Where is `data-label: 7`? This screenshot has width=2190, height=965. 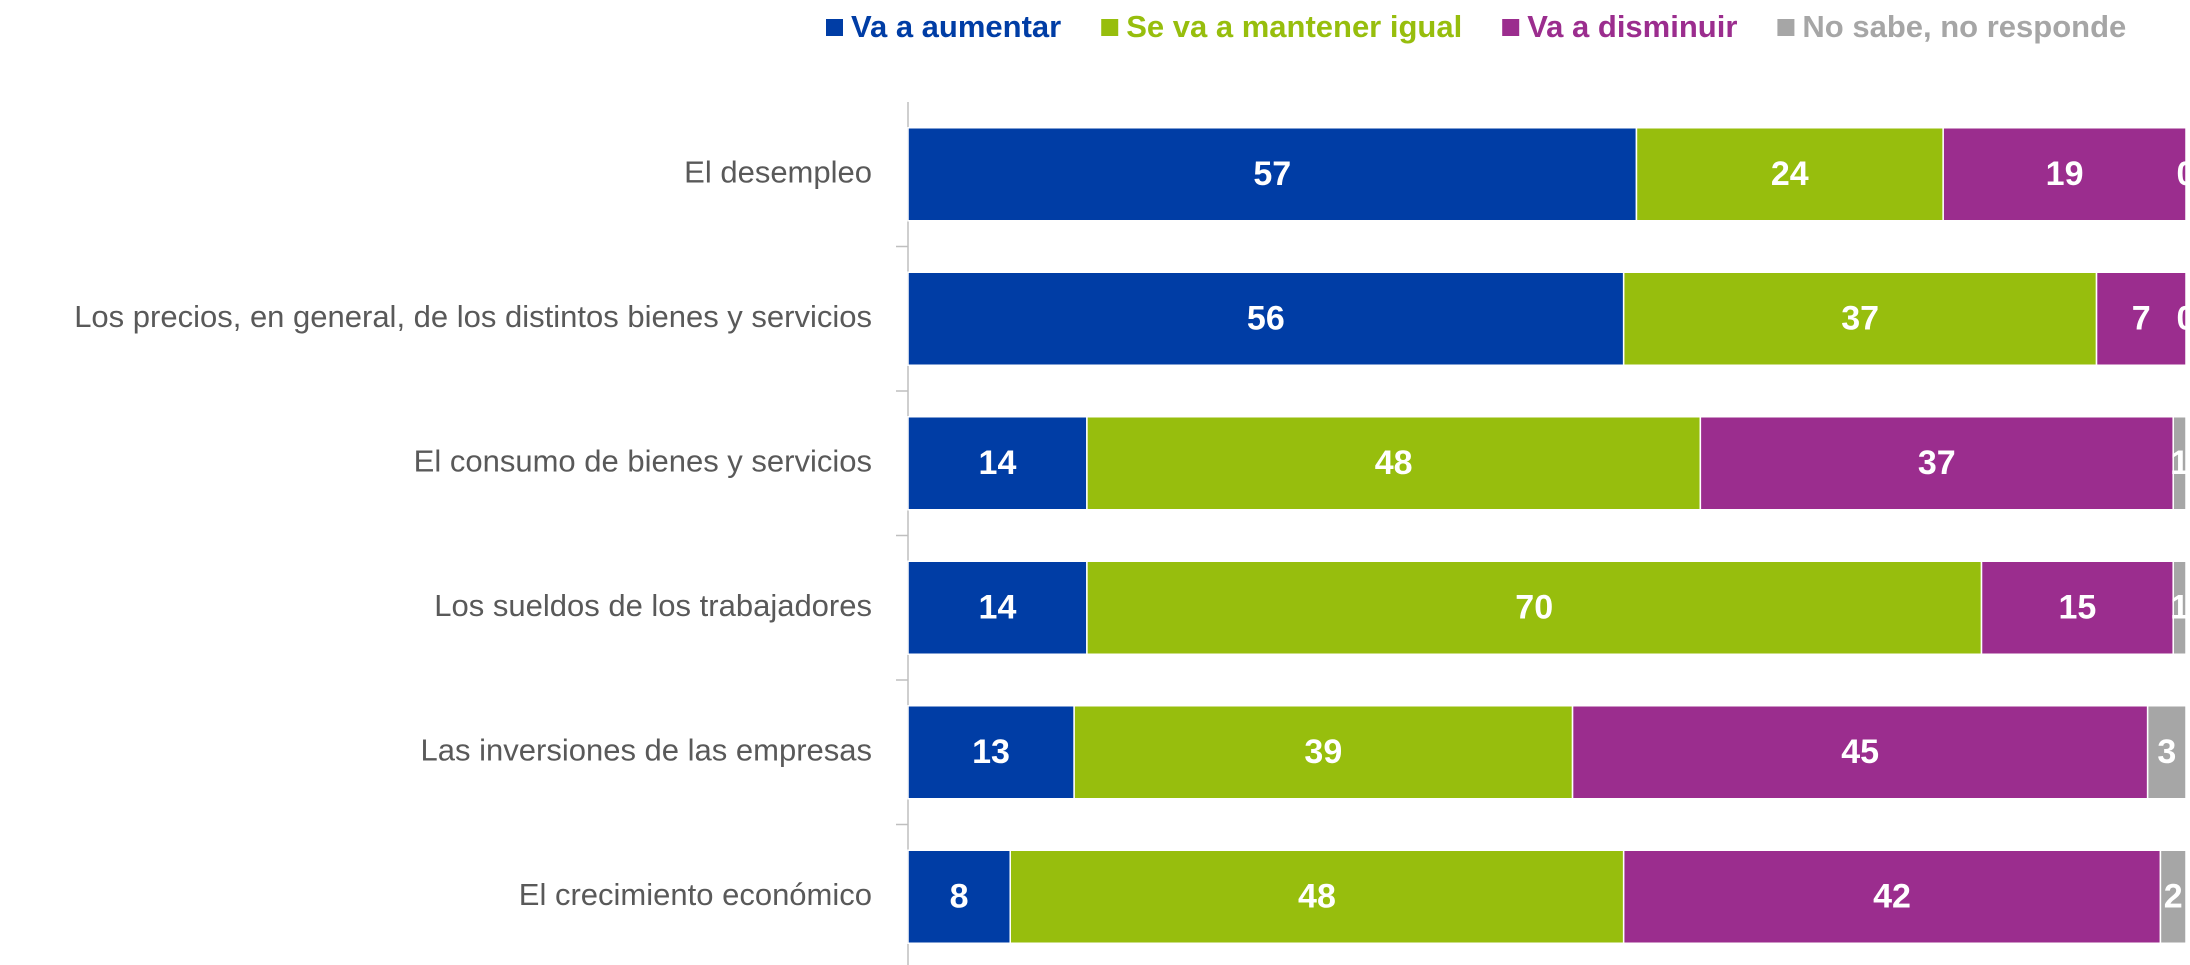
data-label: 7 is located at coordinates (2141, 319).